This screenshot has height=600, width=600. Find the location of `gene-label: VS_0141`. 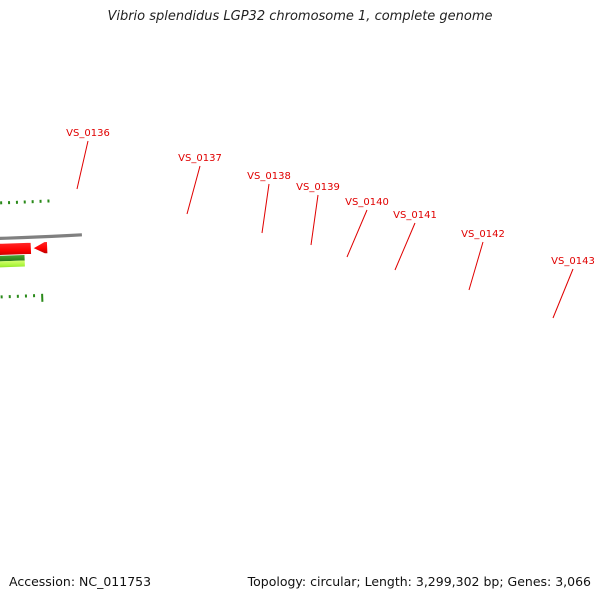

gene-label: VS_0141 is located at coordinates (415, 215).